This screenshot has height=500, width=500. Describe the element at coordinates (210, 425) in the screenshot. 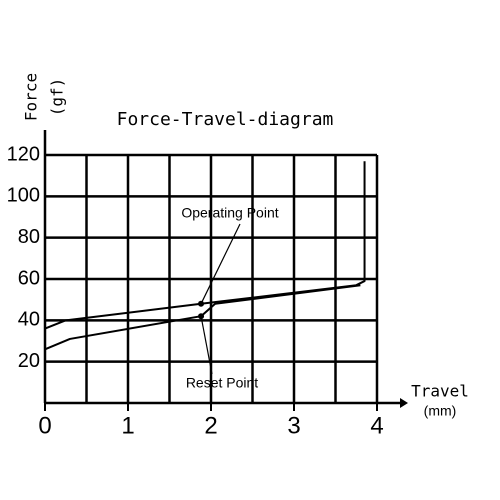

I see `x-tick-label: 2` at that location.